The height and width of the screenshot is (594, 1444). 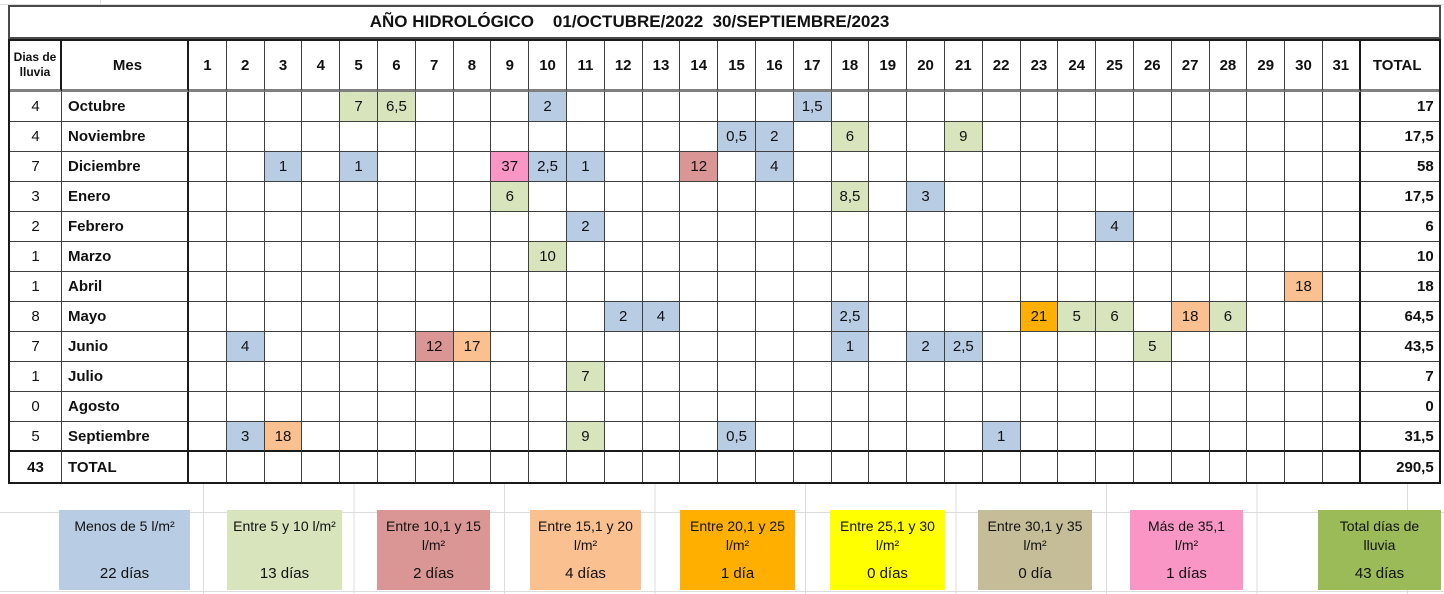 I want to click on day-header-7: 7, so click(x=434, y=66).